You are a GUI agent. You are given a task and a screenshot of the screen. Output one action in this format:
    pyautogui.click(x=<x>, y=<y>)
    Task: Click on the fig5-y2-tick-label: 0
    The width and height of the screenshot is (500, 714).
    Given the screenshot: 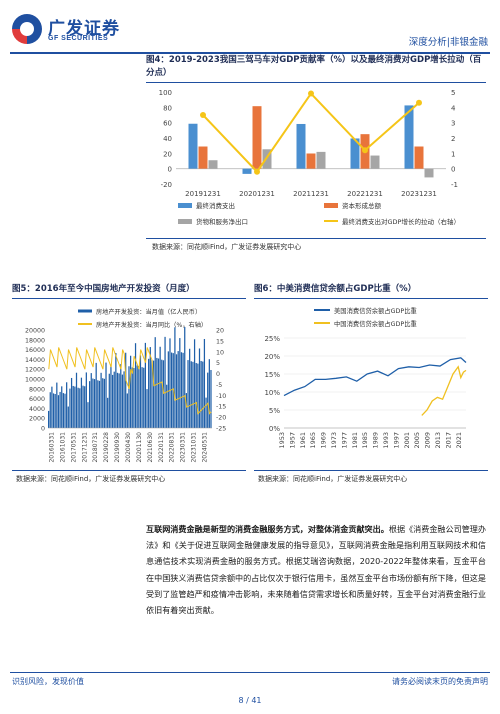 What is the action you would take?
    pyautogui.click(x=218, y=374)
    